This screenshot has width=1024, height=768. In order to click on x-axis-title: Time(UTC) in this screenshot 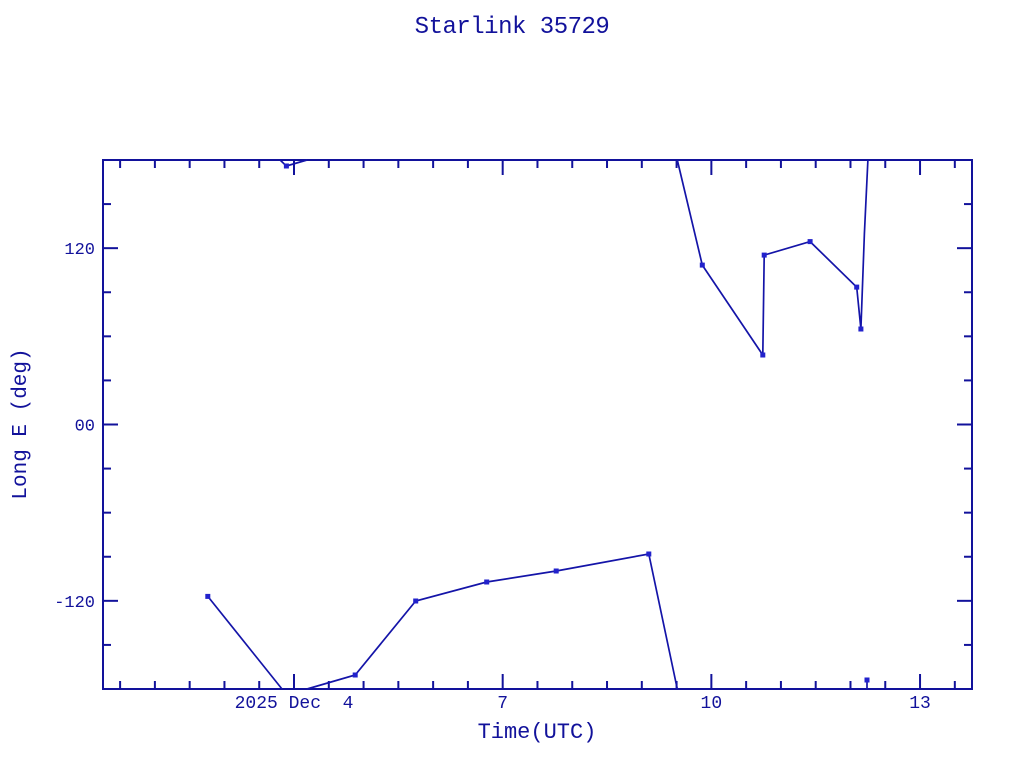, I will do `click(537, 732)`.